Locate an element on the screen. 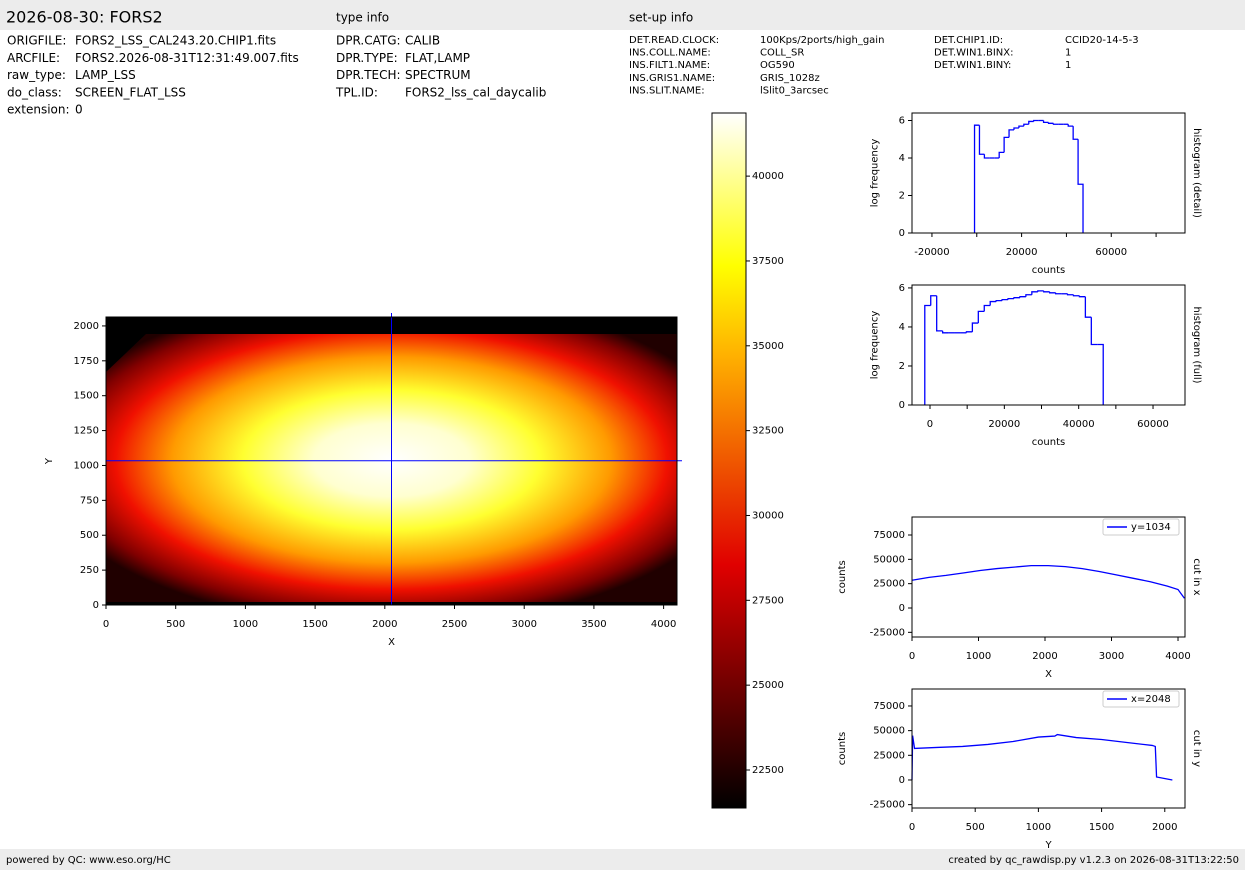 The image size is (1245, 870). side-label: histogram (detail) is located at coordinates (1196, 173).